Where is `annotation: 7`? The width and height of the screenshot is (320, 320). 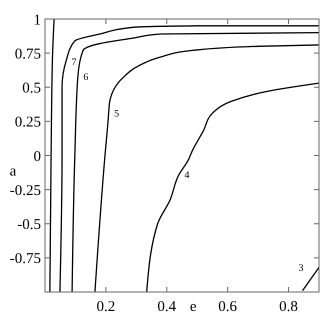
annotation: 7 is located at coordinates (74, 62).